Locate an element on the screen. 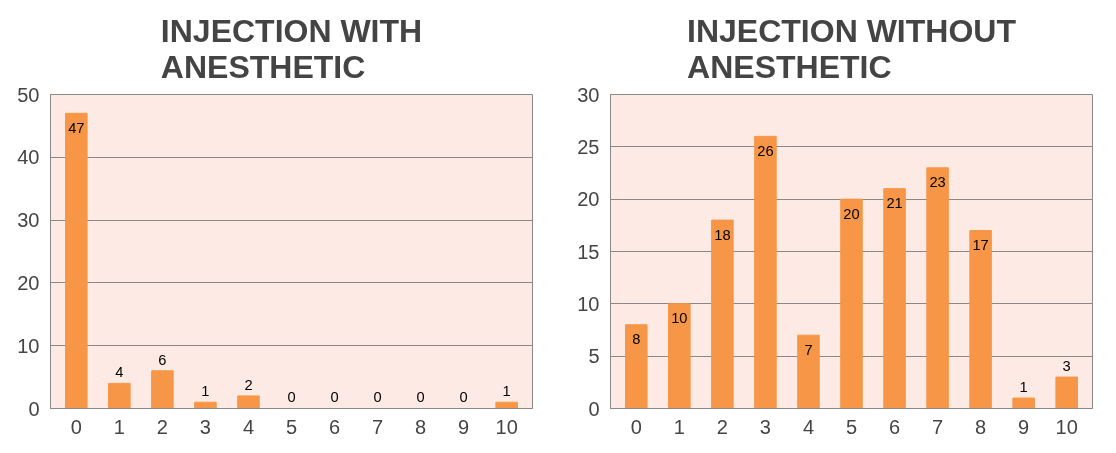 This screenshot has width=1116, height=453. data-label: 6 is located at coordinates (162, 359).